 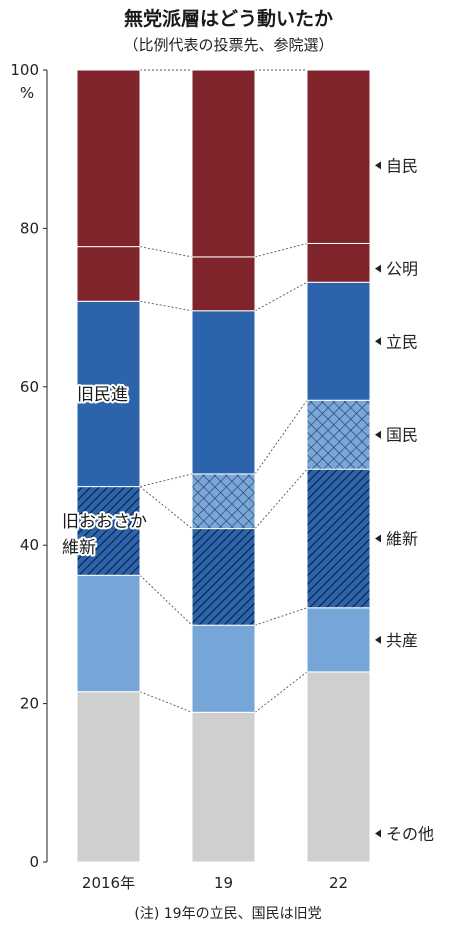 I want to click on bar-segment-自民-2, so click(x=338, y=156).